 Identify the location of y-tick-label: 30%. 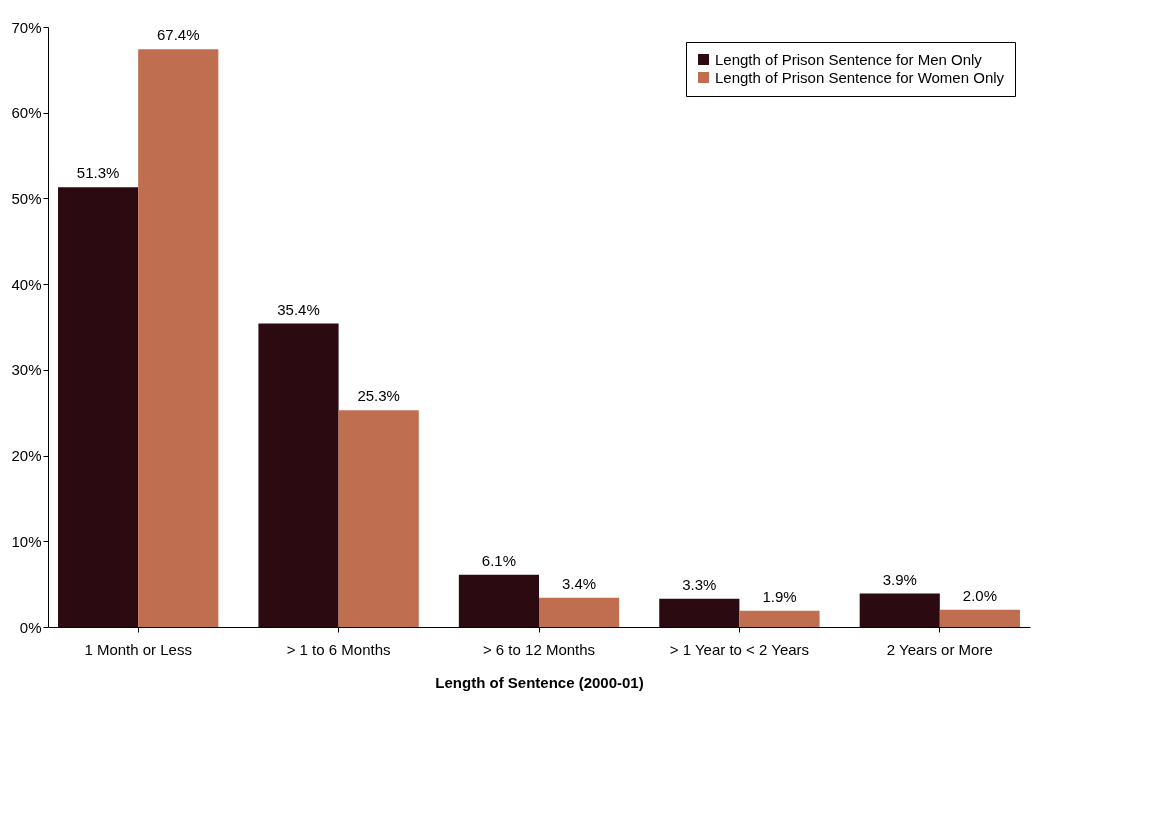
(26, 370).